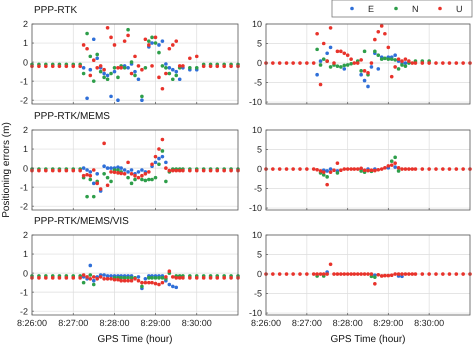  I want to click on legend-label: N, so click(415, 9).